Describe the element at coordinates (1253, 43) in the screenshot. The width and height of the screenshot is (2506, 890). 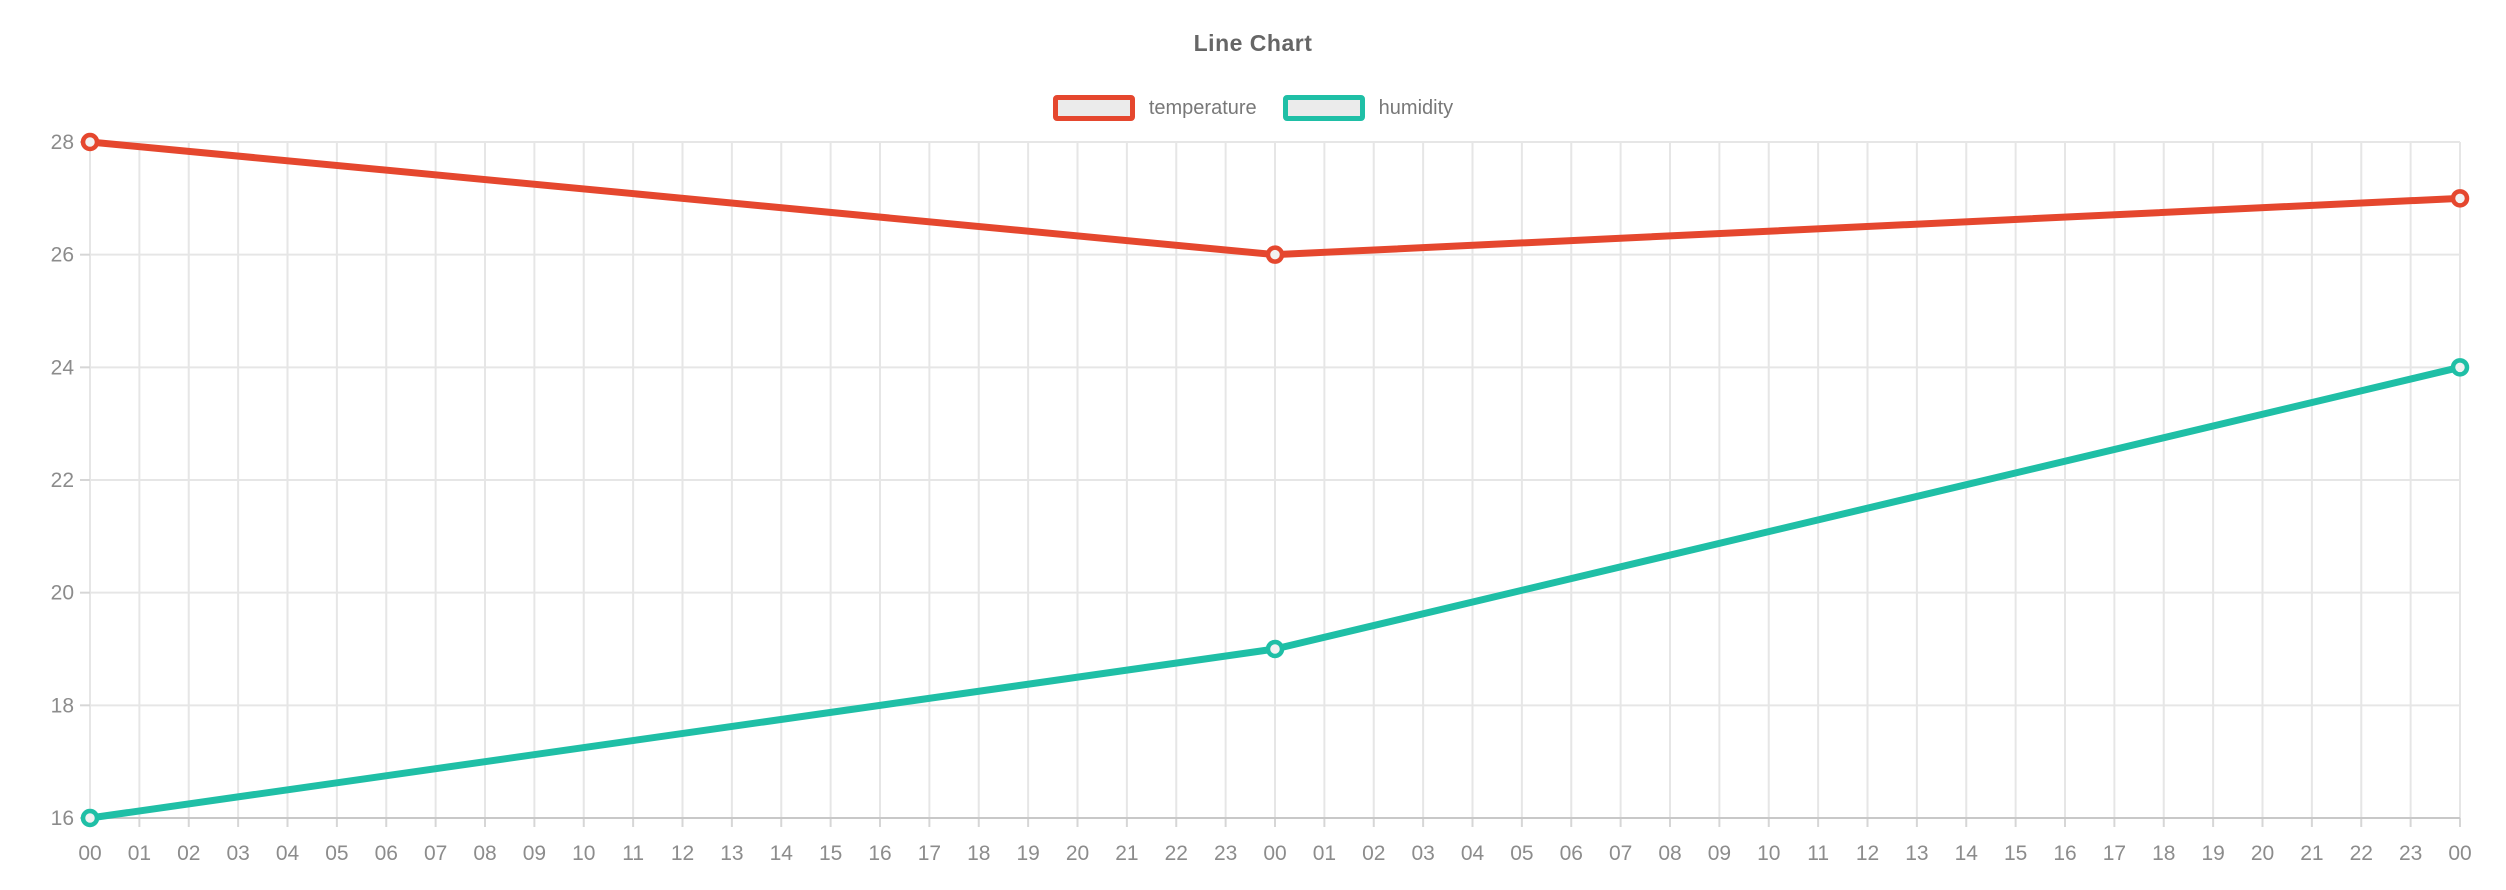
I see `chart-title: Line Chart` at that location.